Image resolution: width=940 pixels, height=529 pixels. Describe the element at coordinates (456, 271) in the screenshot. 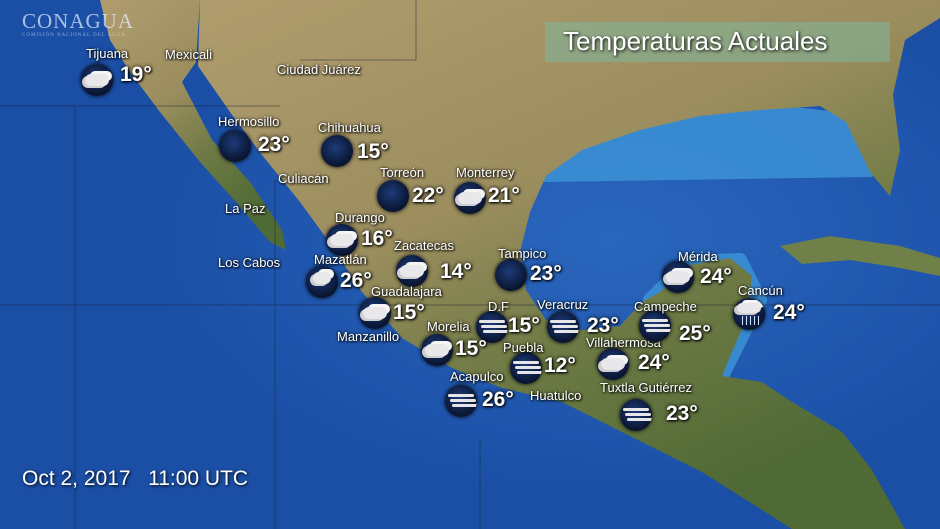

I see `city-temperature: 14°` at that location.